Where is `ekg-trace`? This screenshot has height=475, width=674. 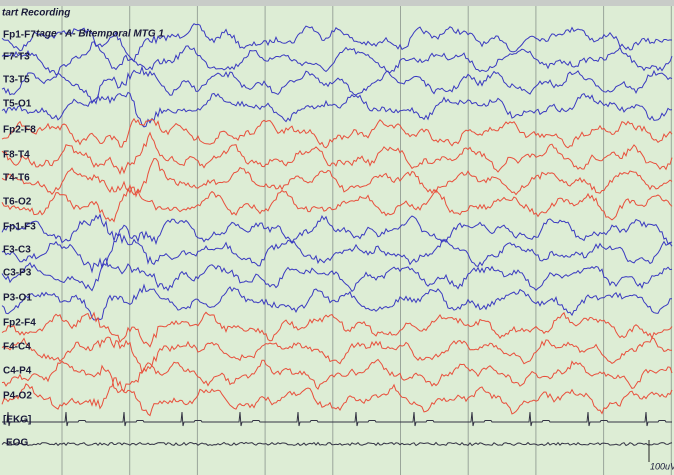 ekg-trace is located at coordinates (337, 419).